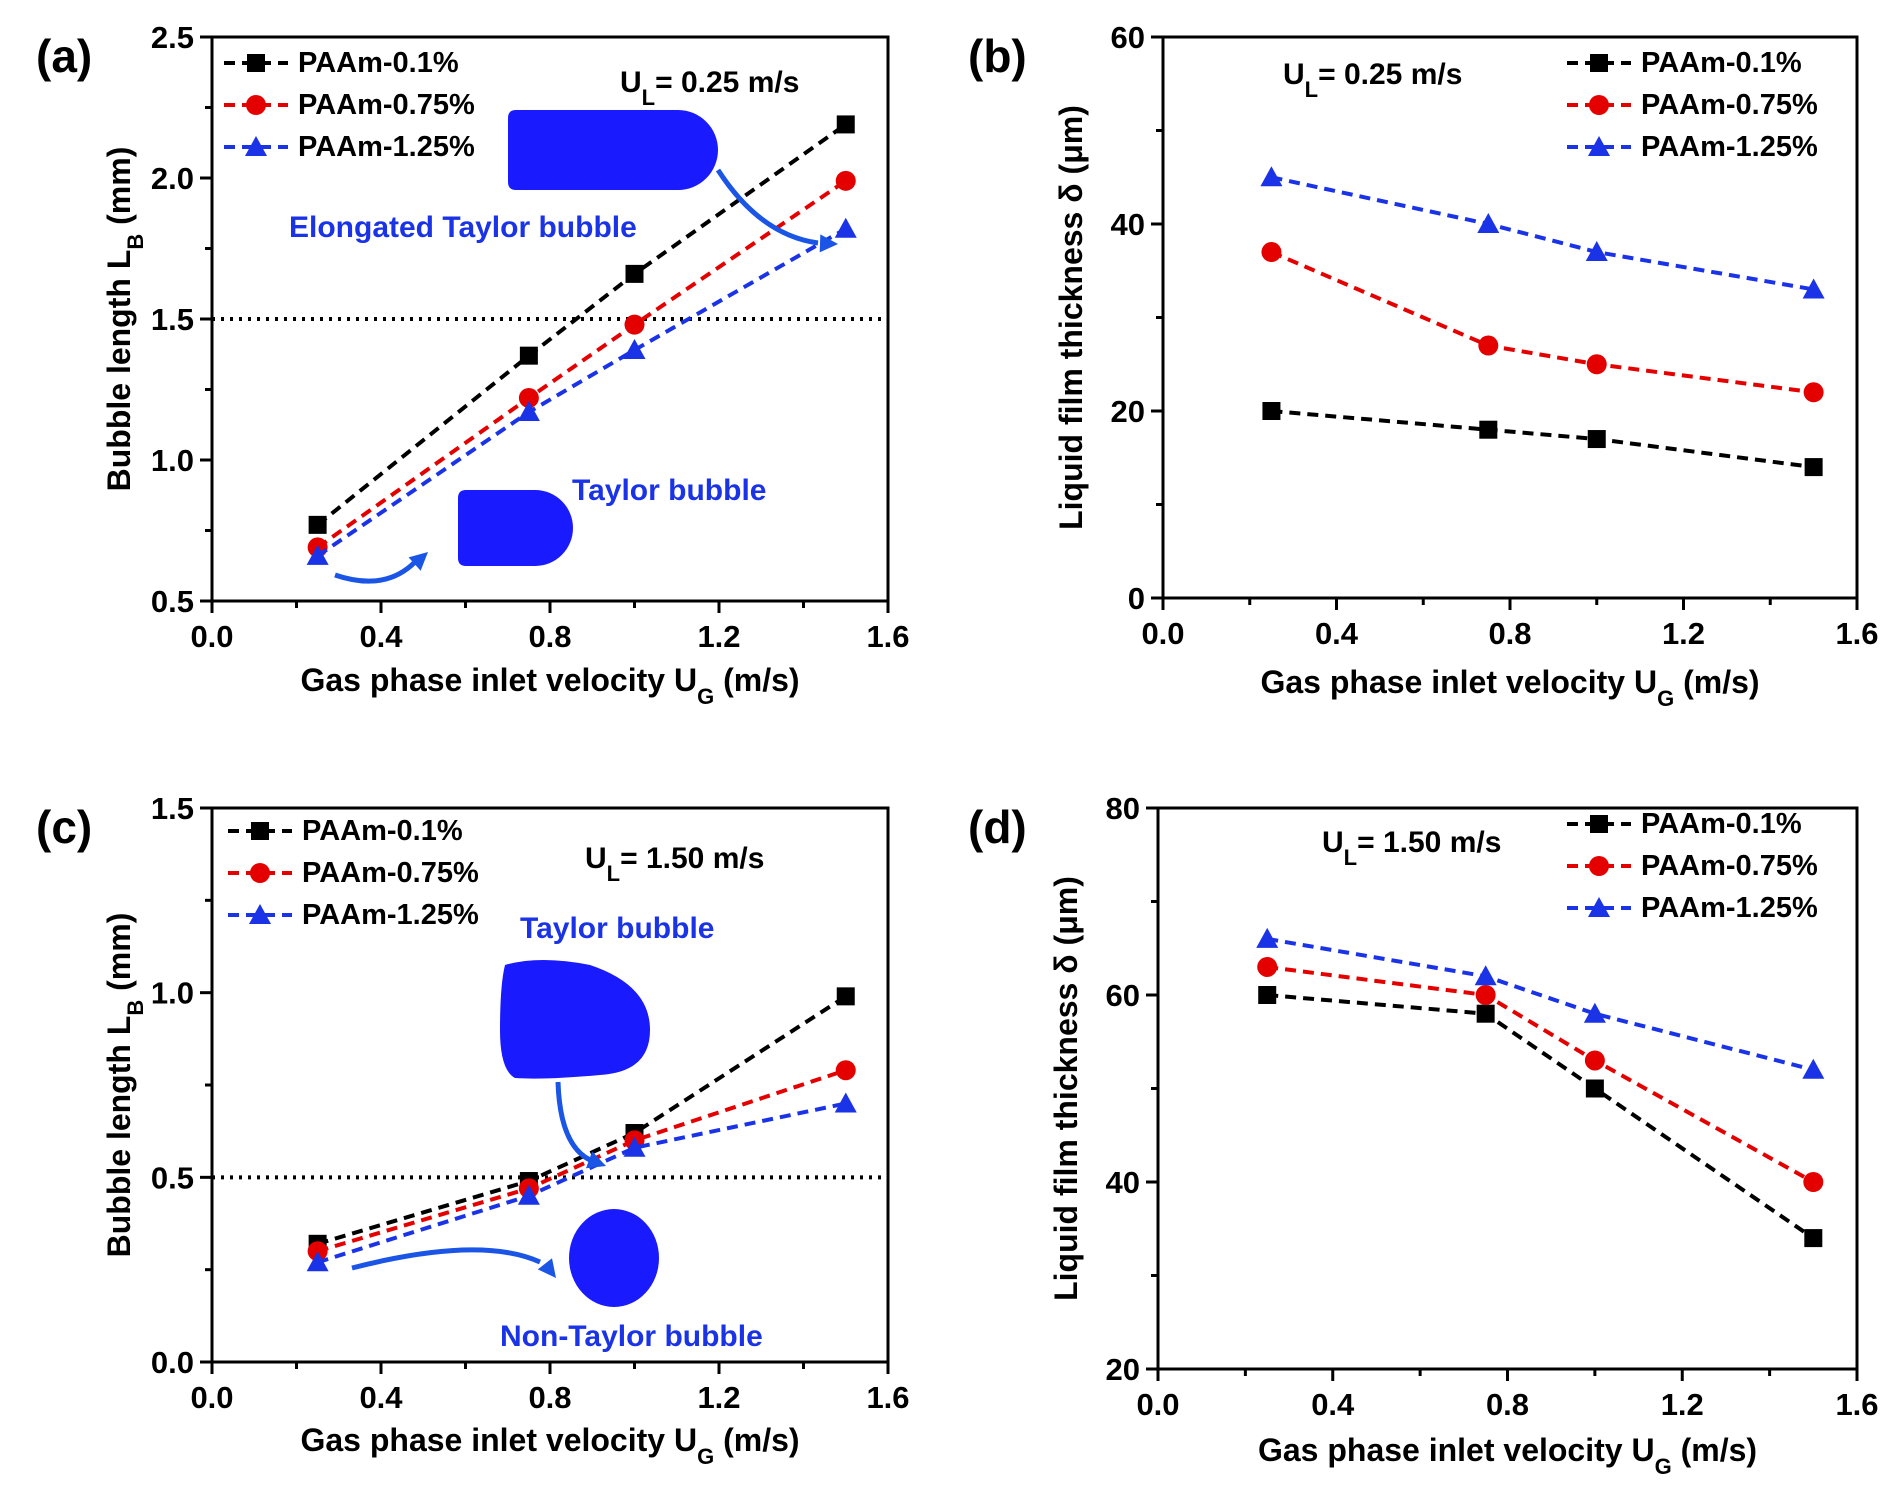  Describe the element at coordinates (119, 371) in the screenshot. I see `y-axis-label-main: Bubble length L` at that location.